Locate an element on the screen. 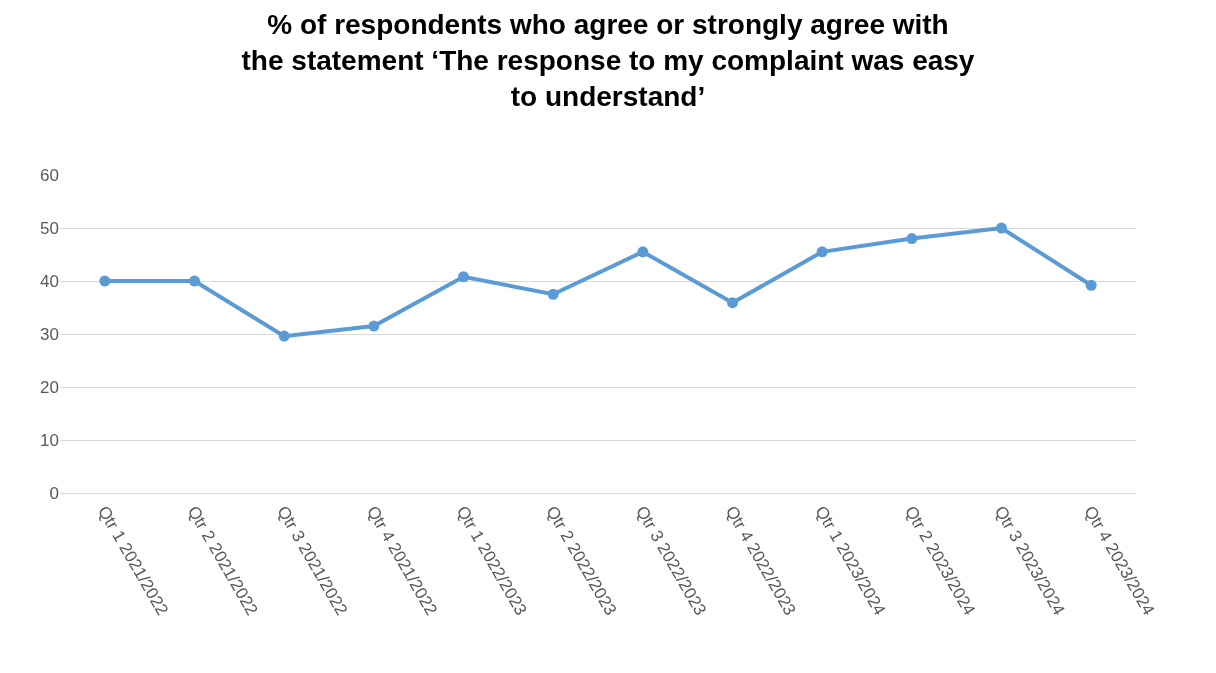 This screenshot has width=1216, height=673. y-tick-label: 50 is located at coordinates (49, 228).